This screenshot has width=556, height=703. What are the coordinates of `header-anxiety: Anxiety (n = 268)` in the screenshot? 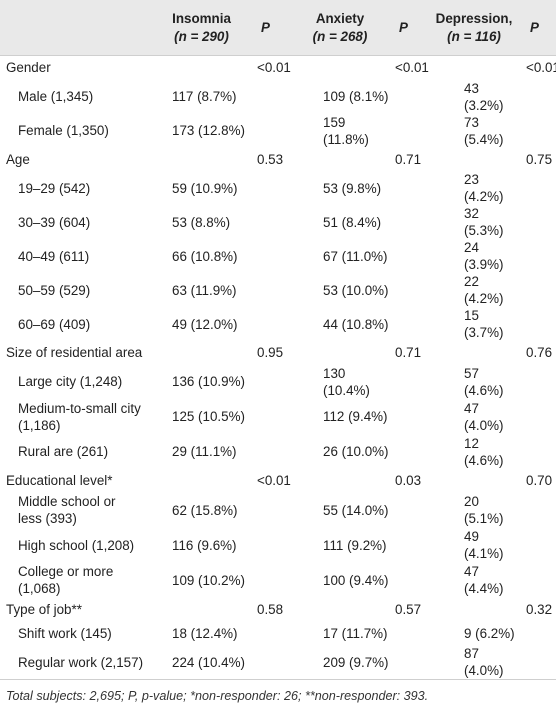 It's located at (340, 28).